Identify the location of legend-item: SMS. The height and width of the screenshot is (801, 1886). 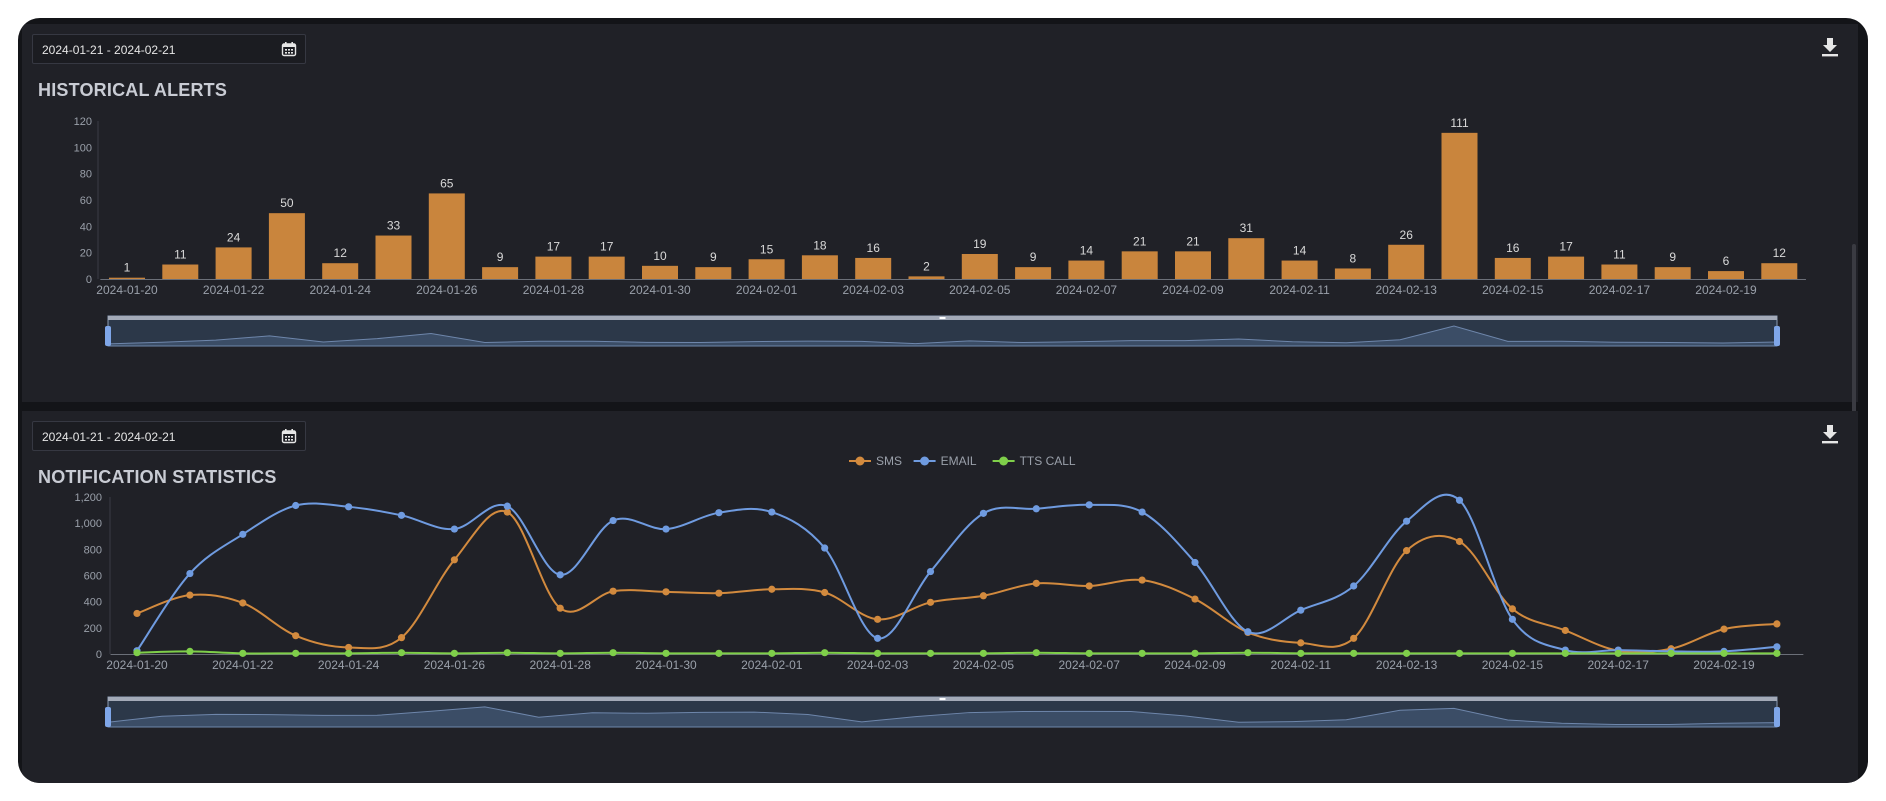
(875, 461).